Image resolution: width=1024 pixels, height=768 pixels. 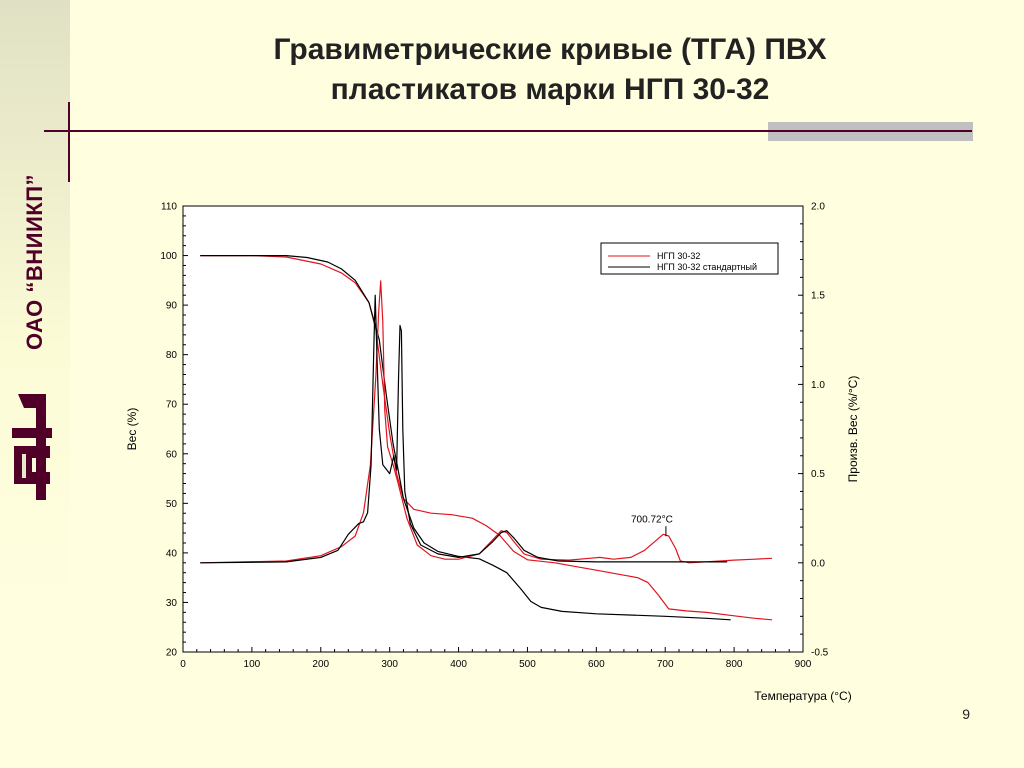 What do you see at coordinates (174, 430) in the screenshot?
I see `y-axis-left: 20 30 40 50 60 70 80 90 100 110` at bounding box center [174, 430].